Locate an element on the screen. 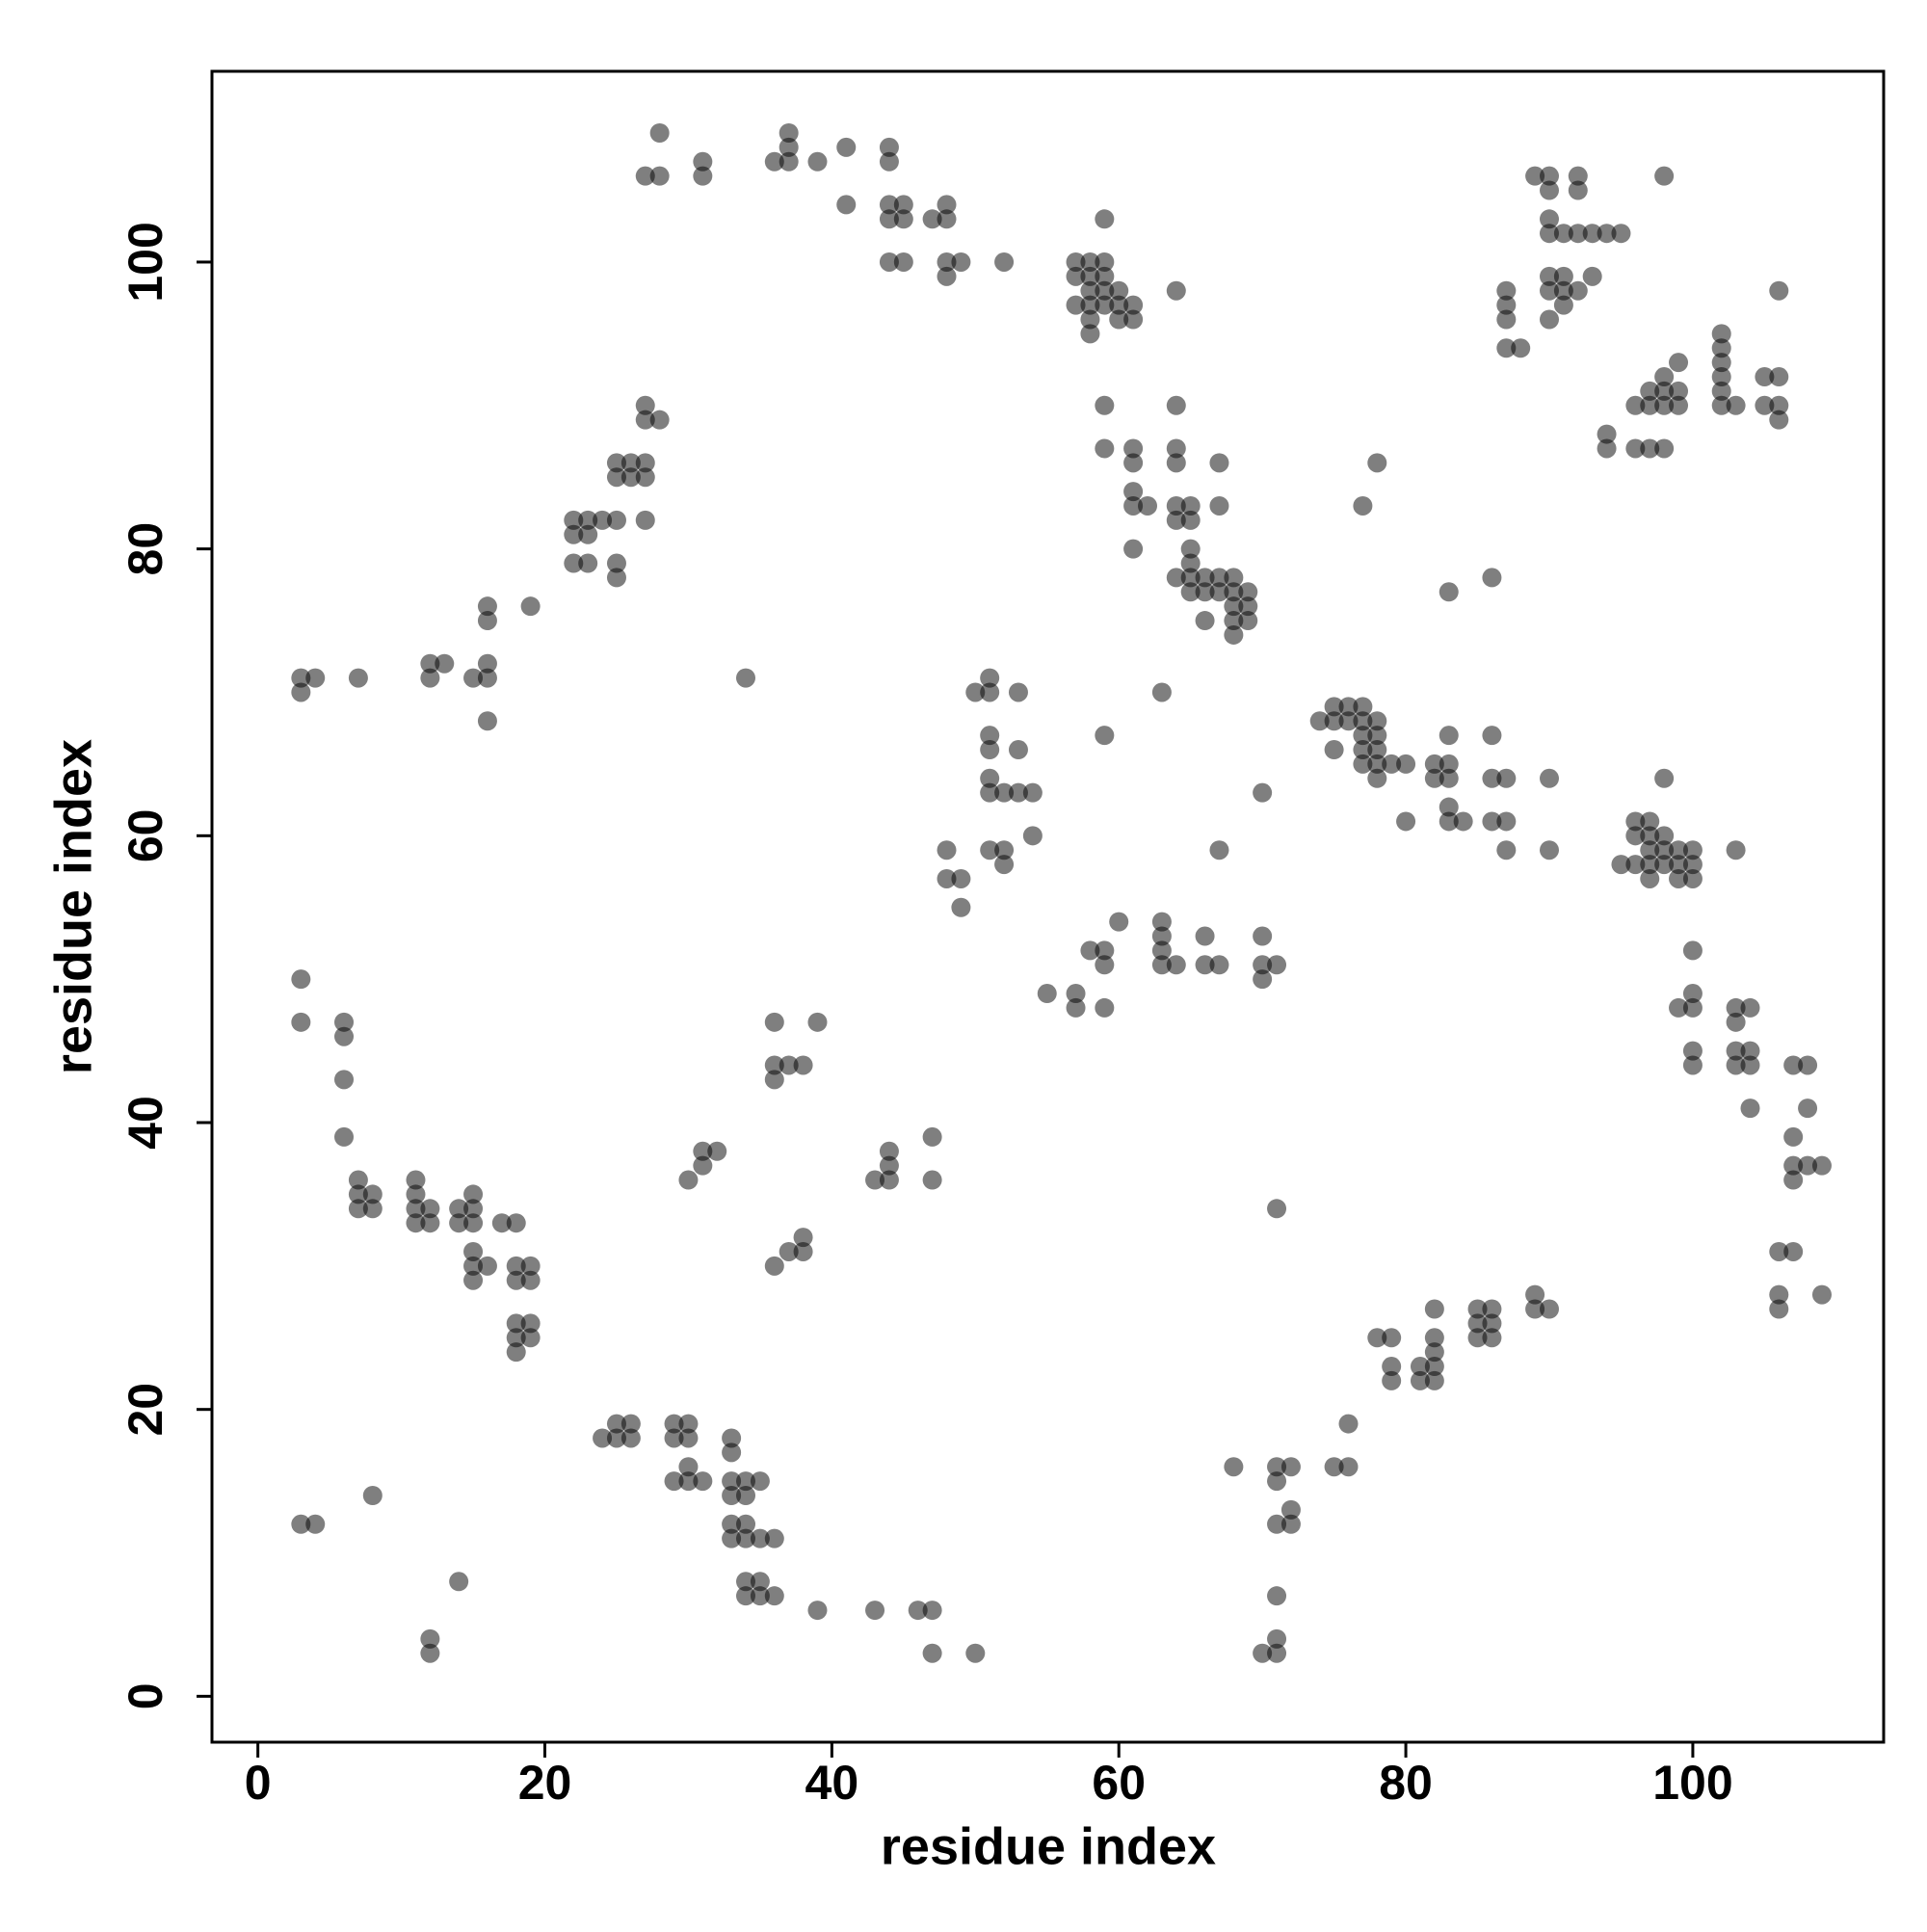 The image size is (1927, 1932). x-tick-label: 0 is located at coordinates (258, 1783).